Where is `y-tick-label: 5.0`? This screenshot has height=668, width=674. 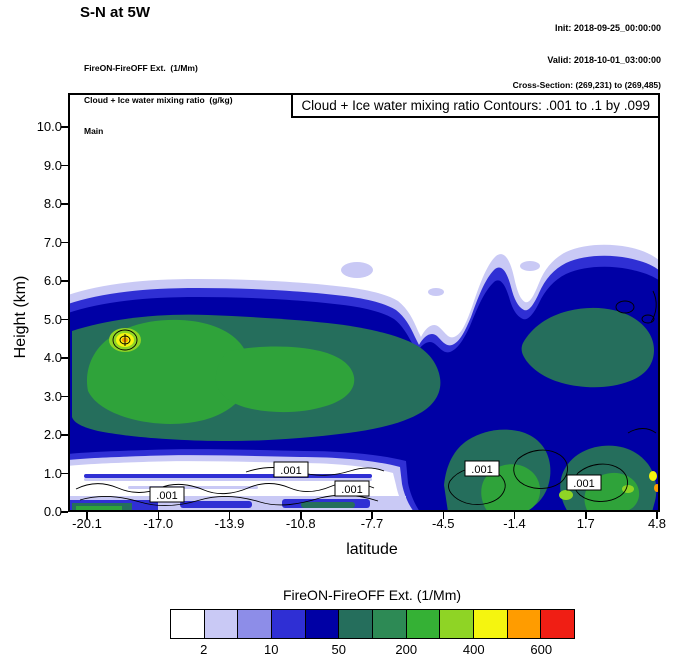 y-tick-label: 5.0 is located at coordinates (52, 319).